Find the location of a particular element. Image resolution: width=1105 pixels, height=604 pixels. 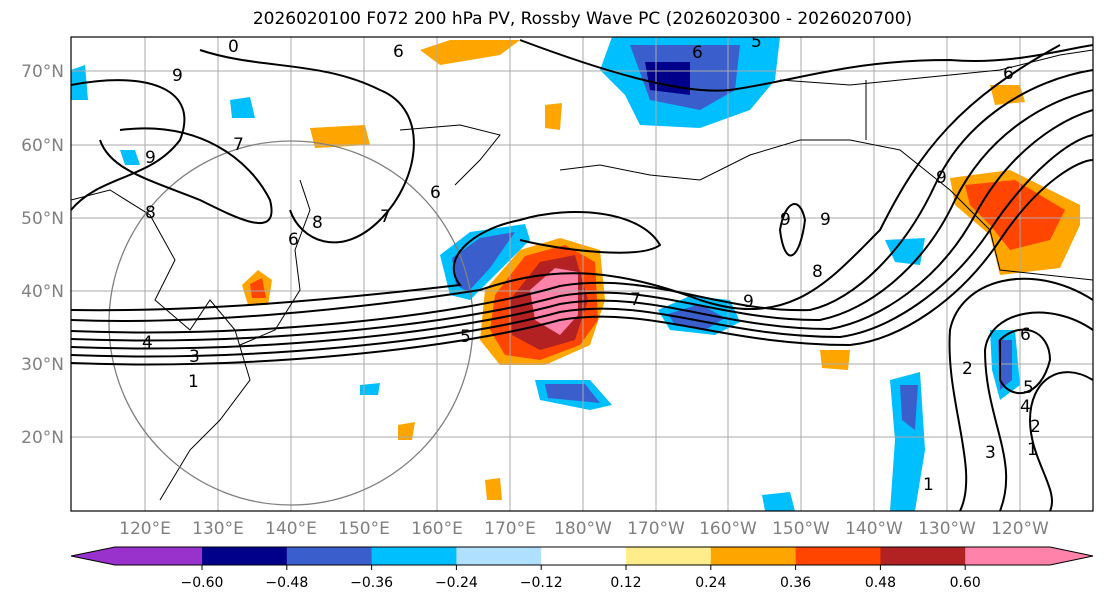

colorbar-tick-label: 0.60 is located at coordinates (965, 583).